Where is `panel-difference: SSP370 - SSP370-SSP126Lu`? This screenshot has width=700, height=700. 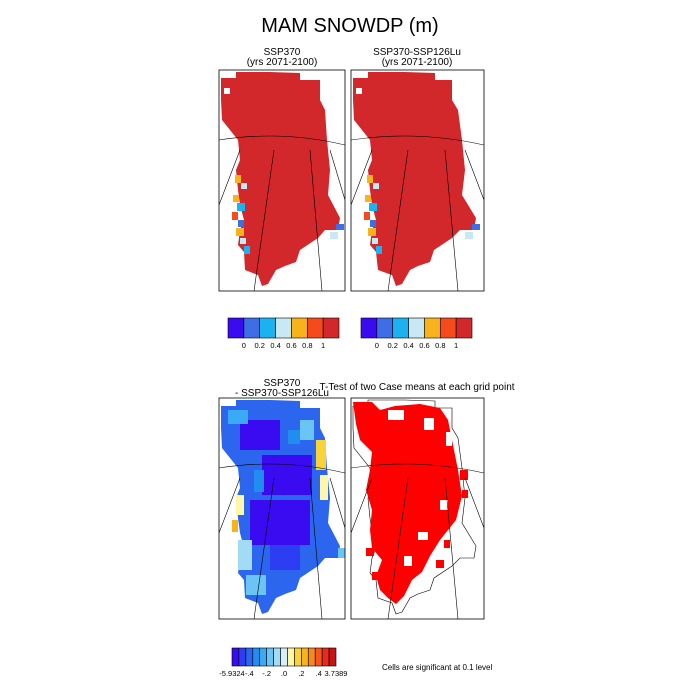 panel-difference: SSP370 - SSP370-SSP126Lu is located at coordinates (282, 499).